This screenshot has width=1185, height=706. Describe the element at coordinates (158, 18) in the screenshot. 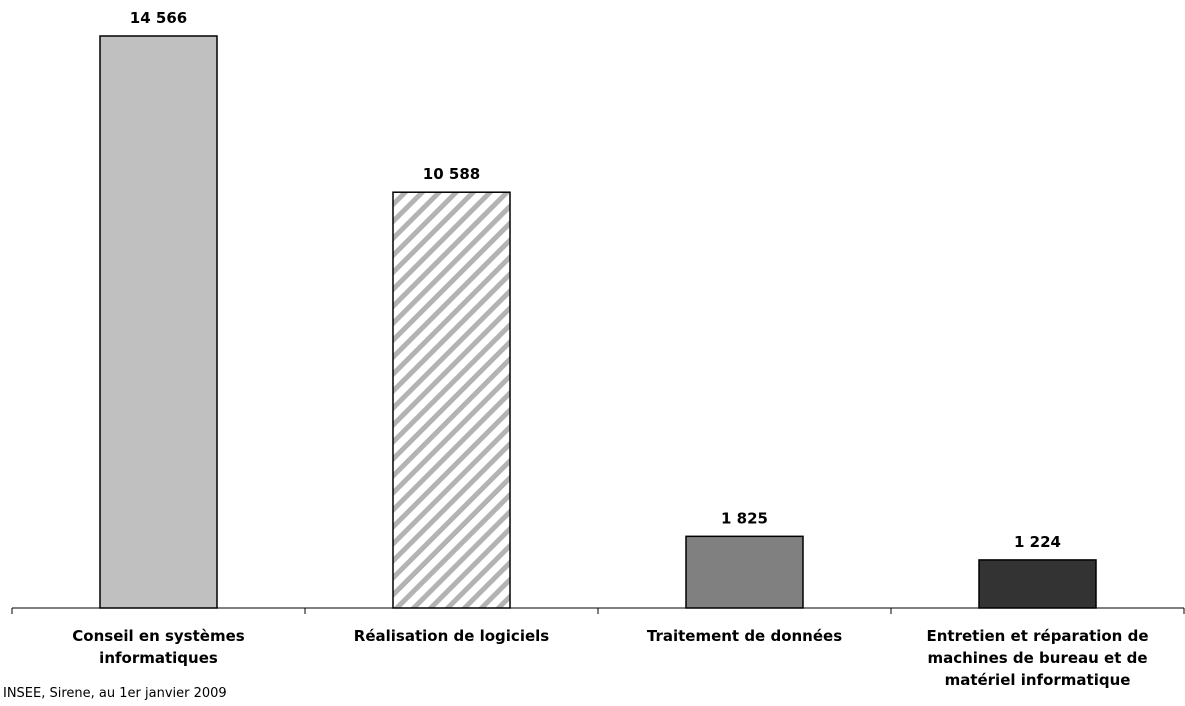

I see `data-label-1: 14 566` at that location.